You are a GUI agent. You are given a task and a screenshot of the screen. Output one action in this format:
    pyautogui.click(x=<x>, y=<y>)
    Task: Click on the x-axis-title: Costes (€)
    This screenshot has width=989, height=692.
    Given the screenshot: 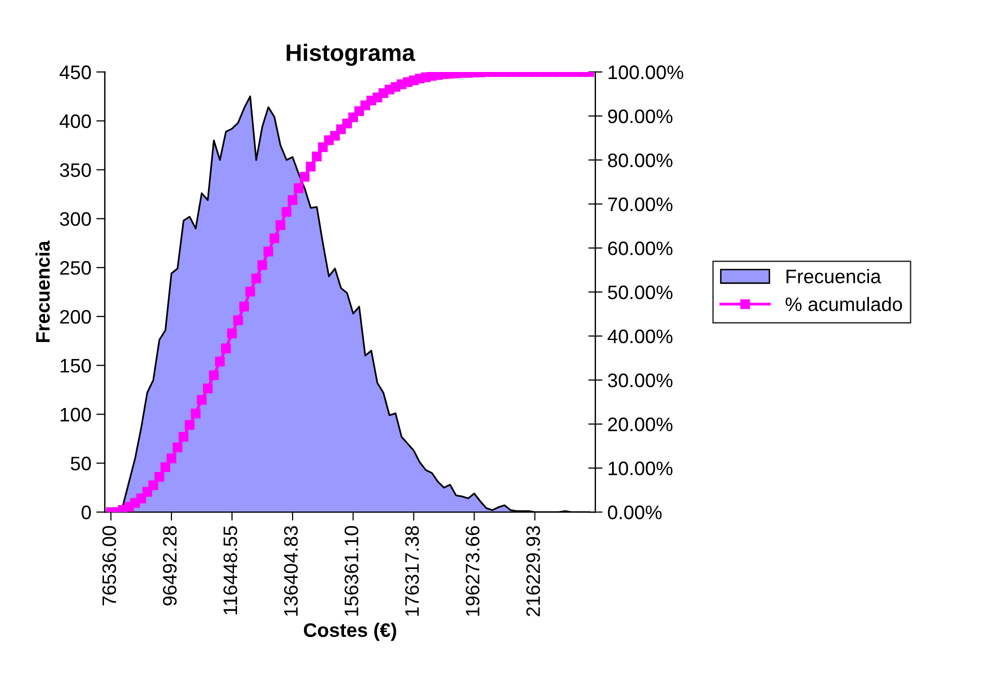 What is the action you would take?
    pyautogui.click(x=350, y=631)
    